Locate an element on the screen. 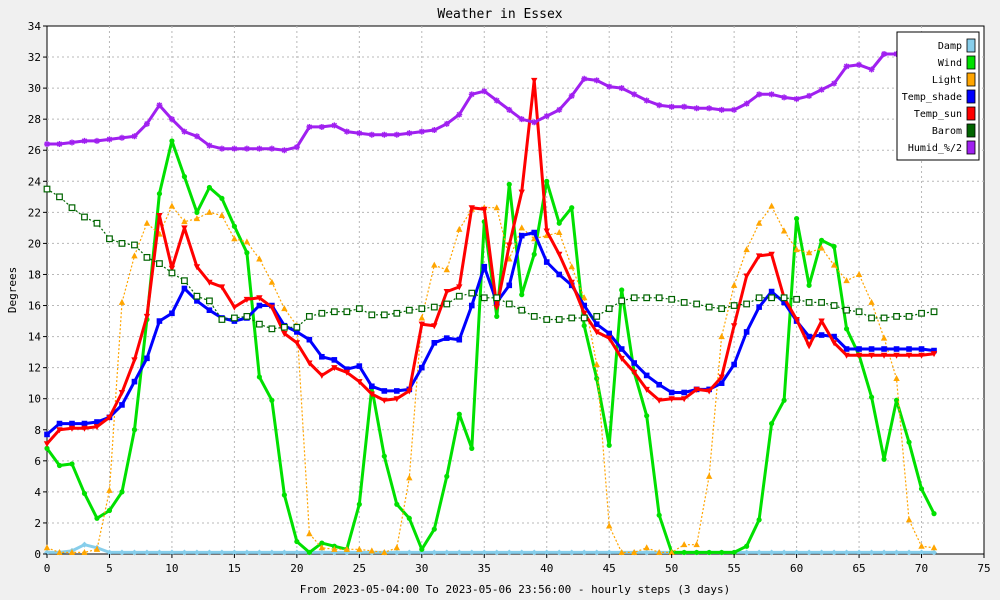  legend-box is located at coordinates (938, 96).